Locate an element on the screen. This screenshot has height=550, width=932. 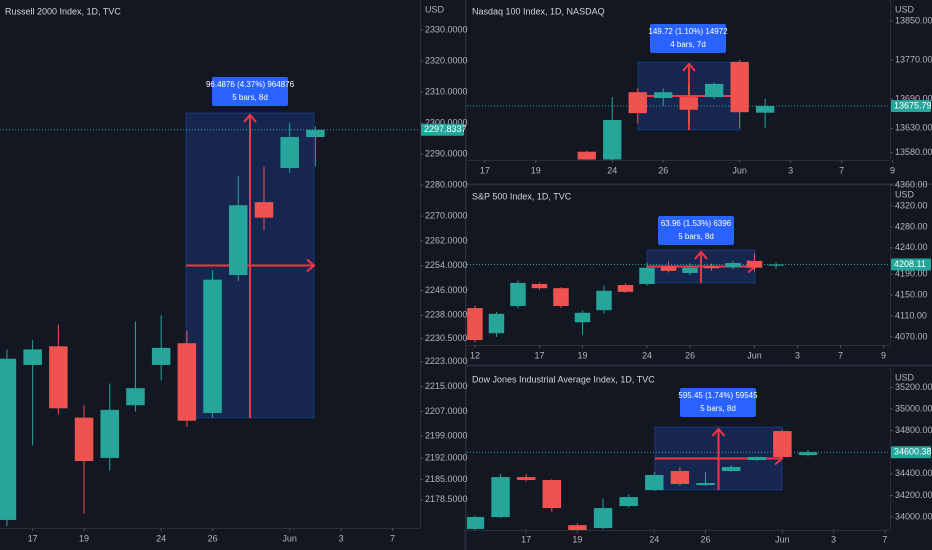
y-tick-label: 4150.00 is located at coordinates (911, 294).